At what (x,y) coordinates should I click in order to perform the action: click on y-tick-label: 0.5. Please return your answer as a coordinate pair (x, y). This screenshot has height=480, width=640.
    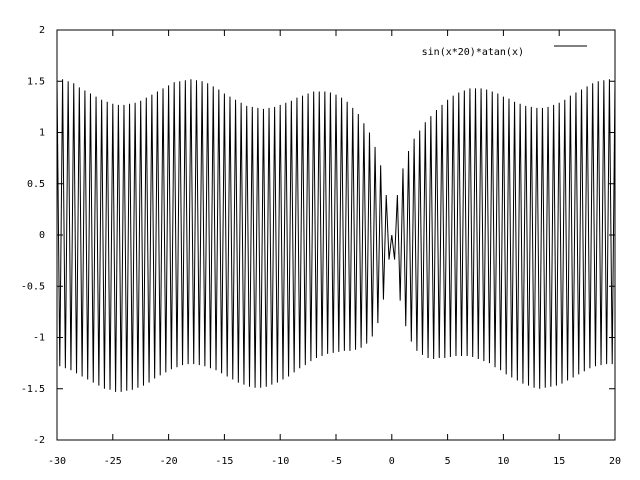
    Looking at the image, I should click on (36, 184).